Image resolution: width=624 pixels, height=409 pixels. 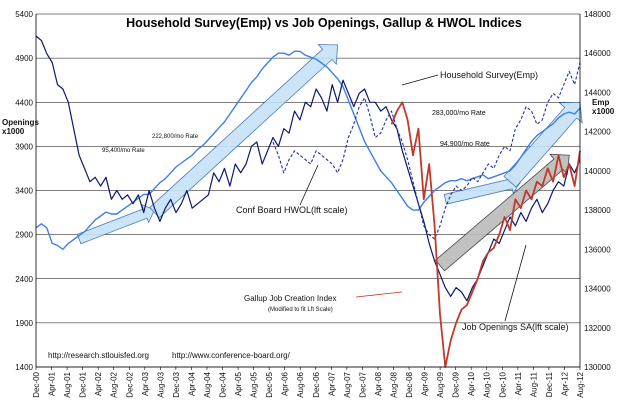 I want to click on x-tick-label: Aug-09, so click(x=440, y=384).